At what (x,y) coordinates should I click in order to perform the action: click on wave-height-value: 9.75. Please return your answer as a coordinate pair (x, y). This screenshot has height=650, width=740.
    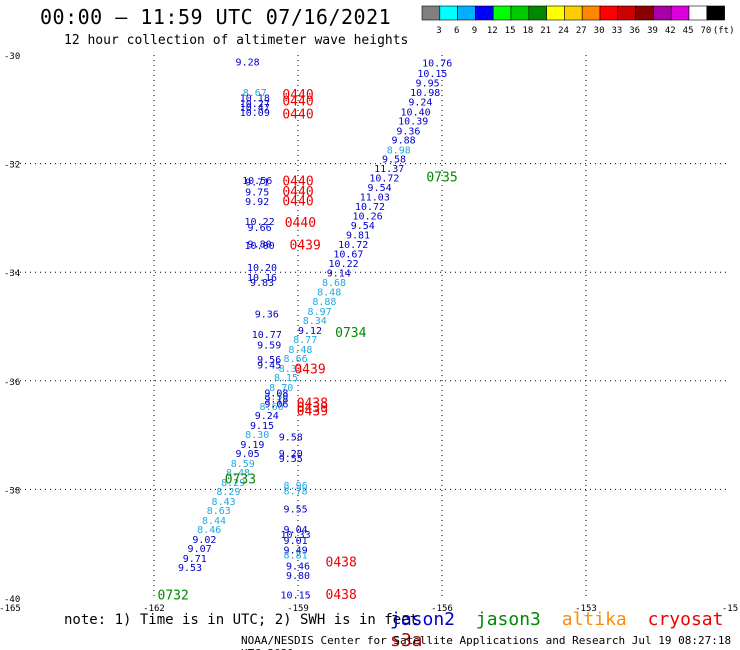
    Looking at the image, I should click on (257, 192).